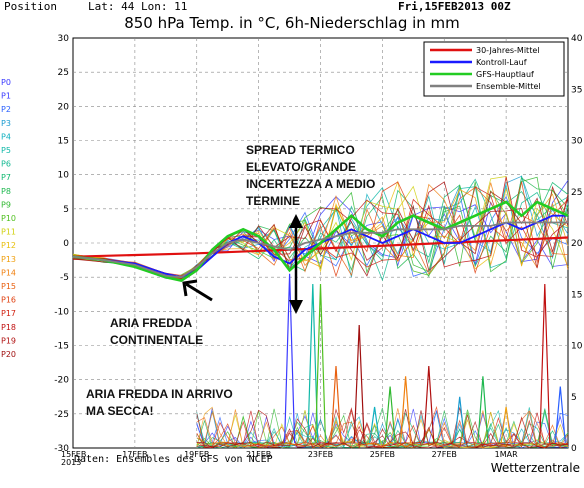  I want to click on y-left-tick-label: -20, so click(61, 381).